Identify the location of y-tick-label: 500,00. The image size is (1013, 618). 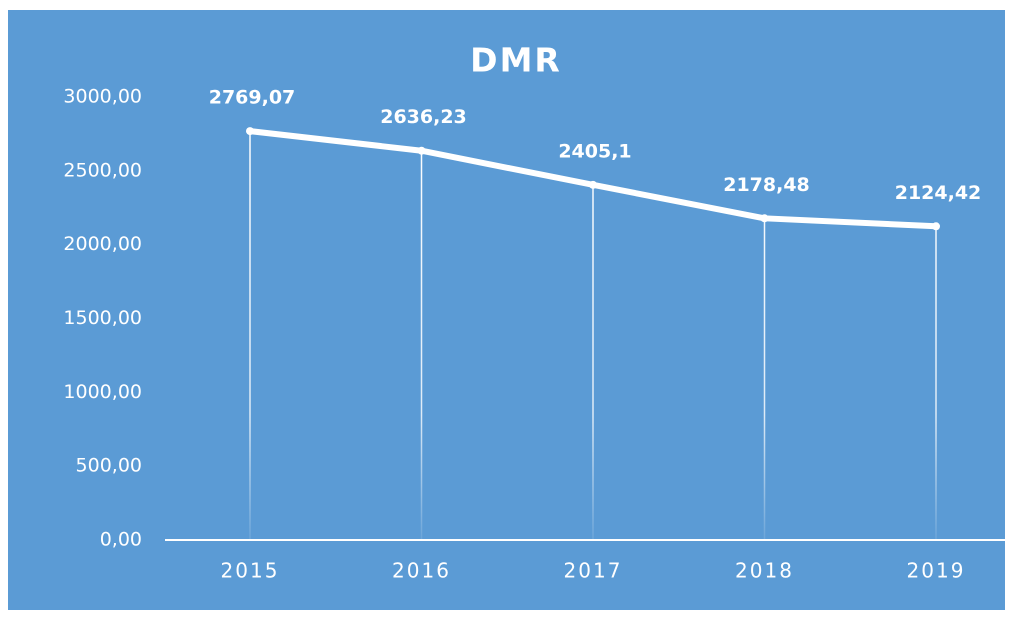
(109, 466).